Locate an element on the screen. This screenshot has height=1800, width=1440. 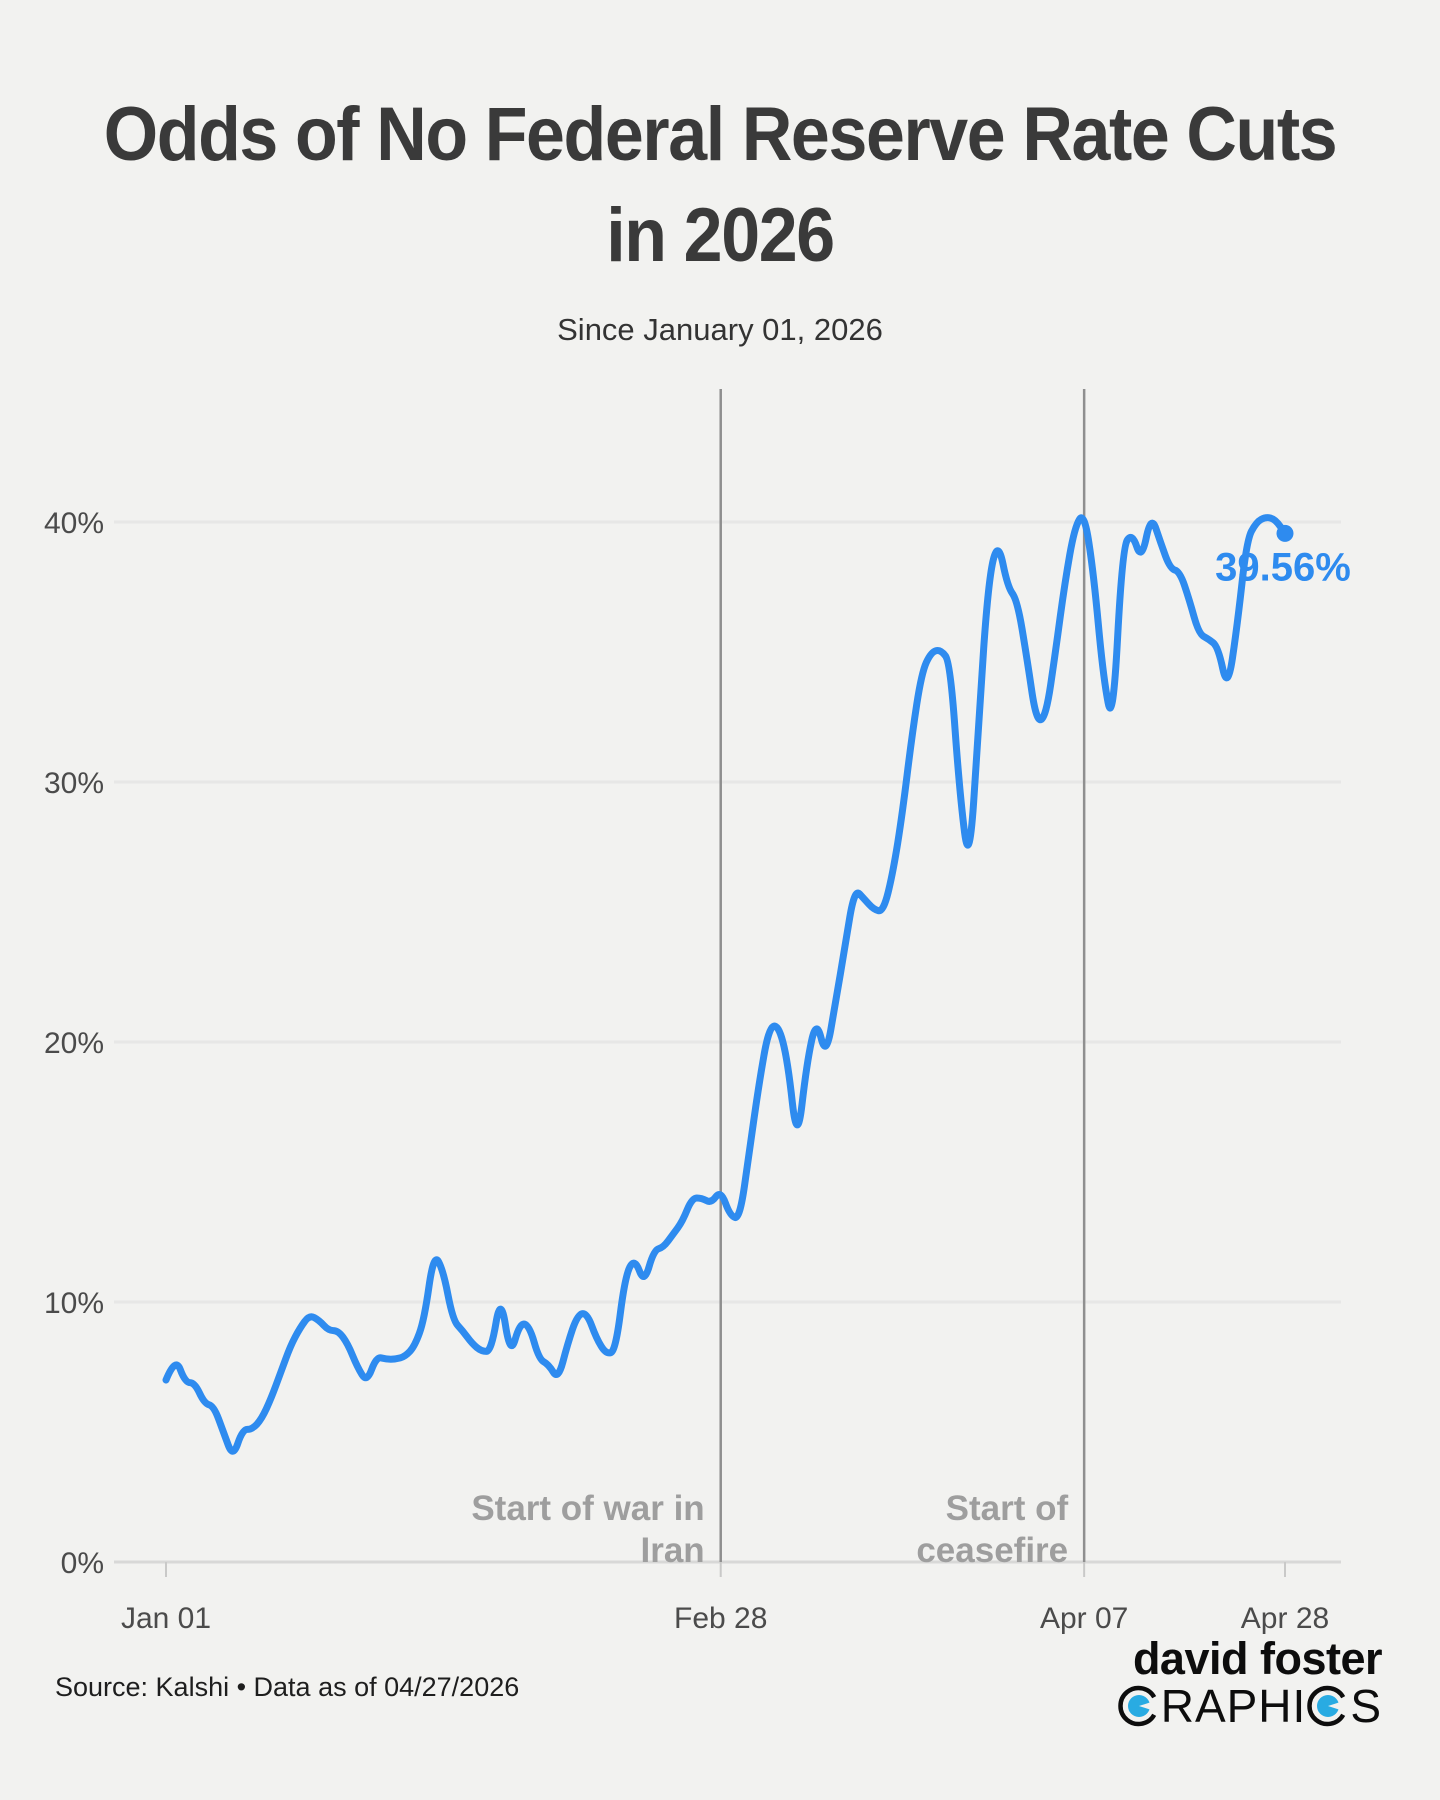
x-tick-label: Apr 28 is located at coordinates (1285, 1618).